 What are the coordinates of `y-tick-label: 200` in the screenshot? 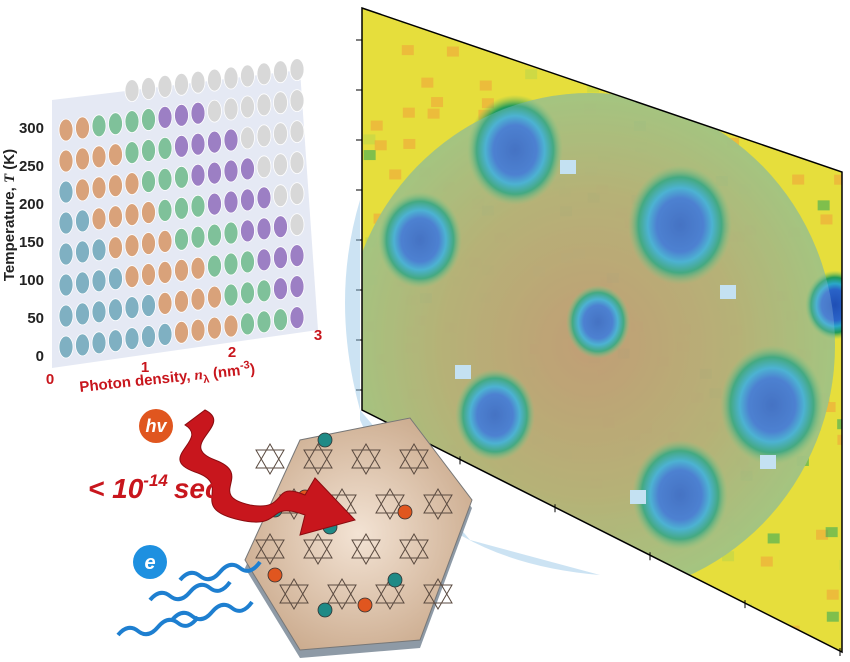 It's located at (31, 204).